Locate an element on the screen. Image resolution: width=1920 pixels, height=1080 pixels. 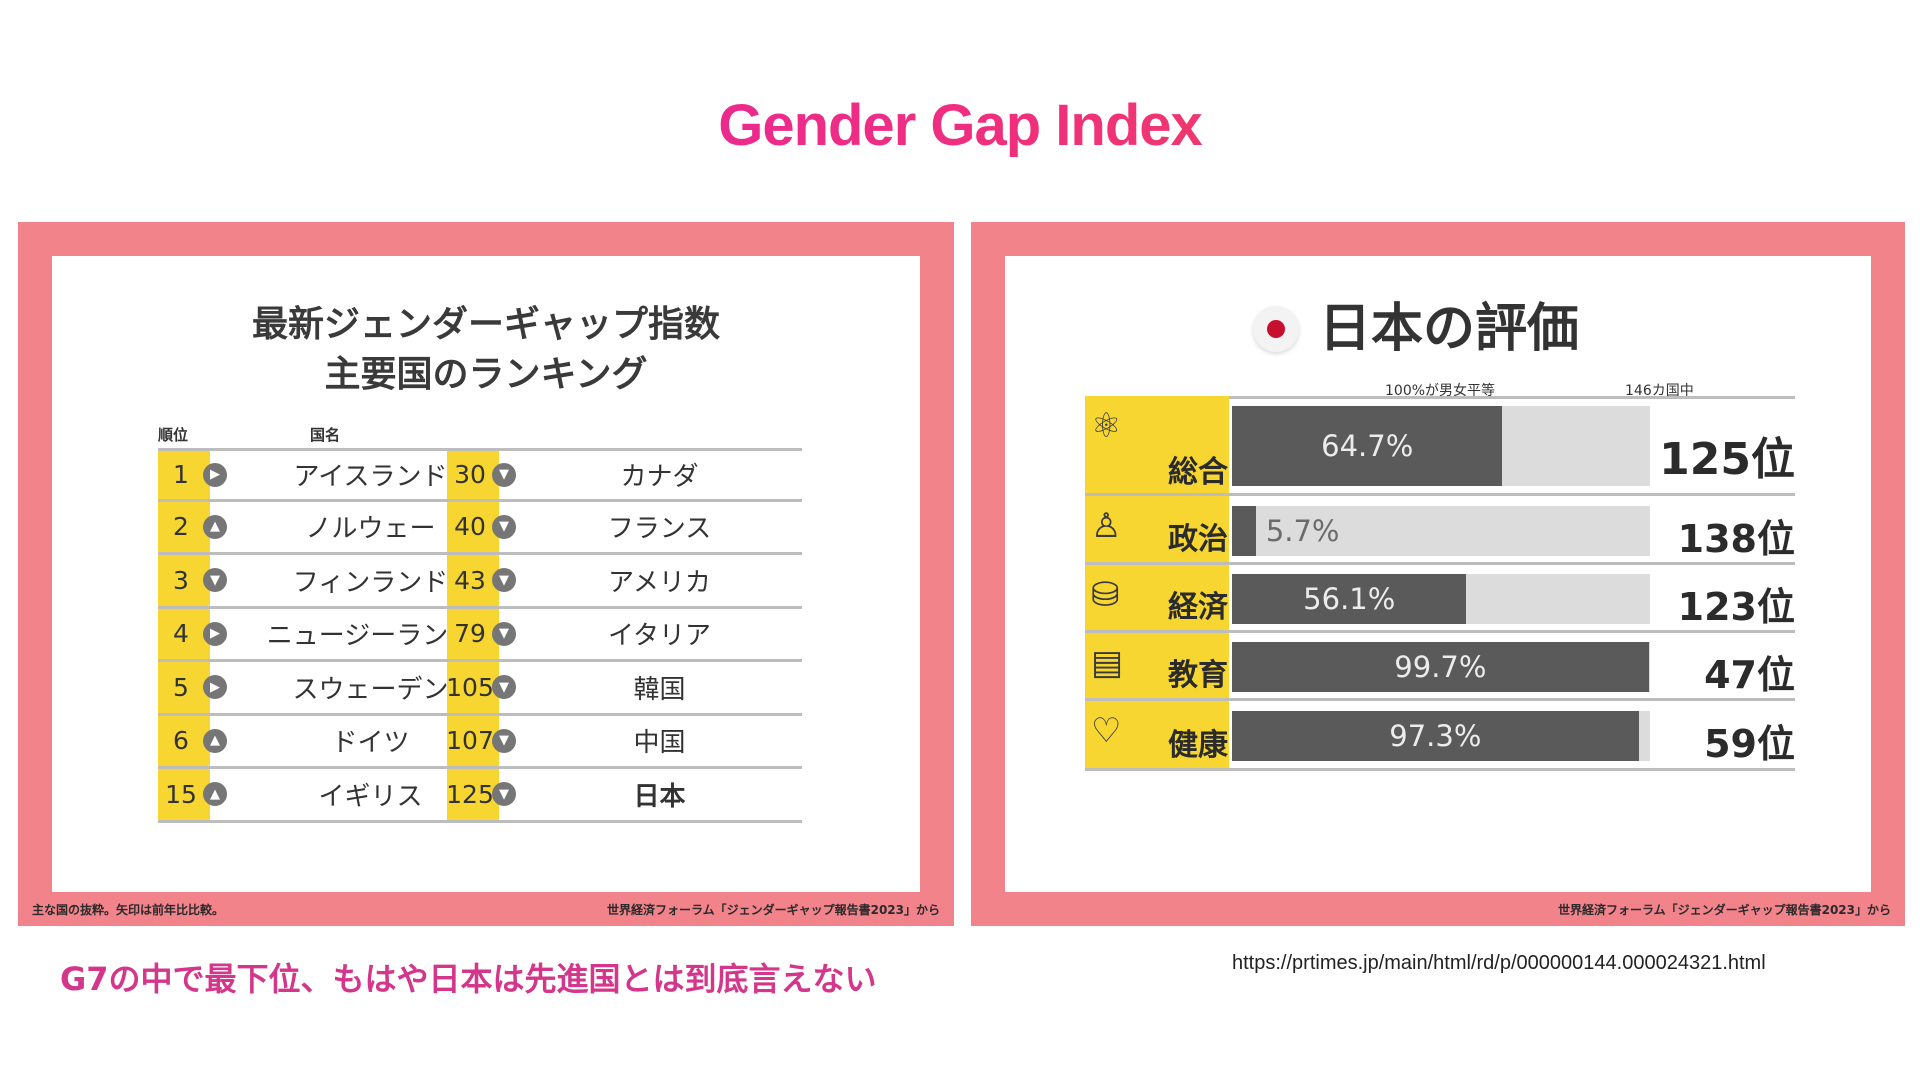
rank-number: 125 is located at coordinates (470, 794).